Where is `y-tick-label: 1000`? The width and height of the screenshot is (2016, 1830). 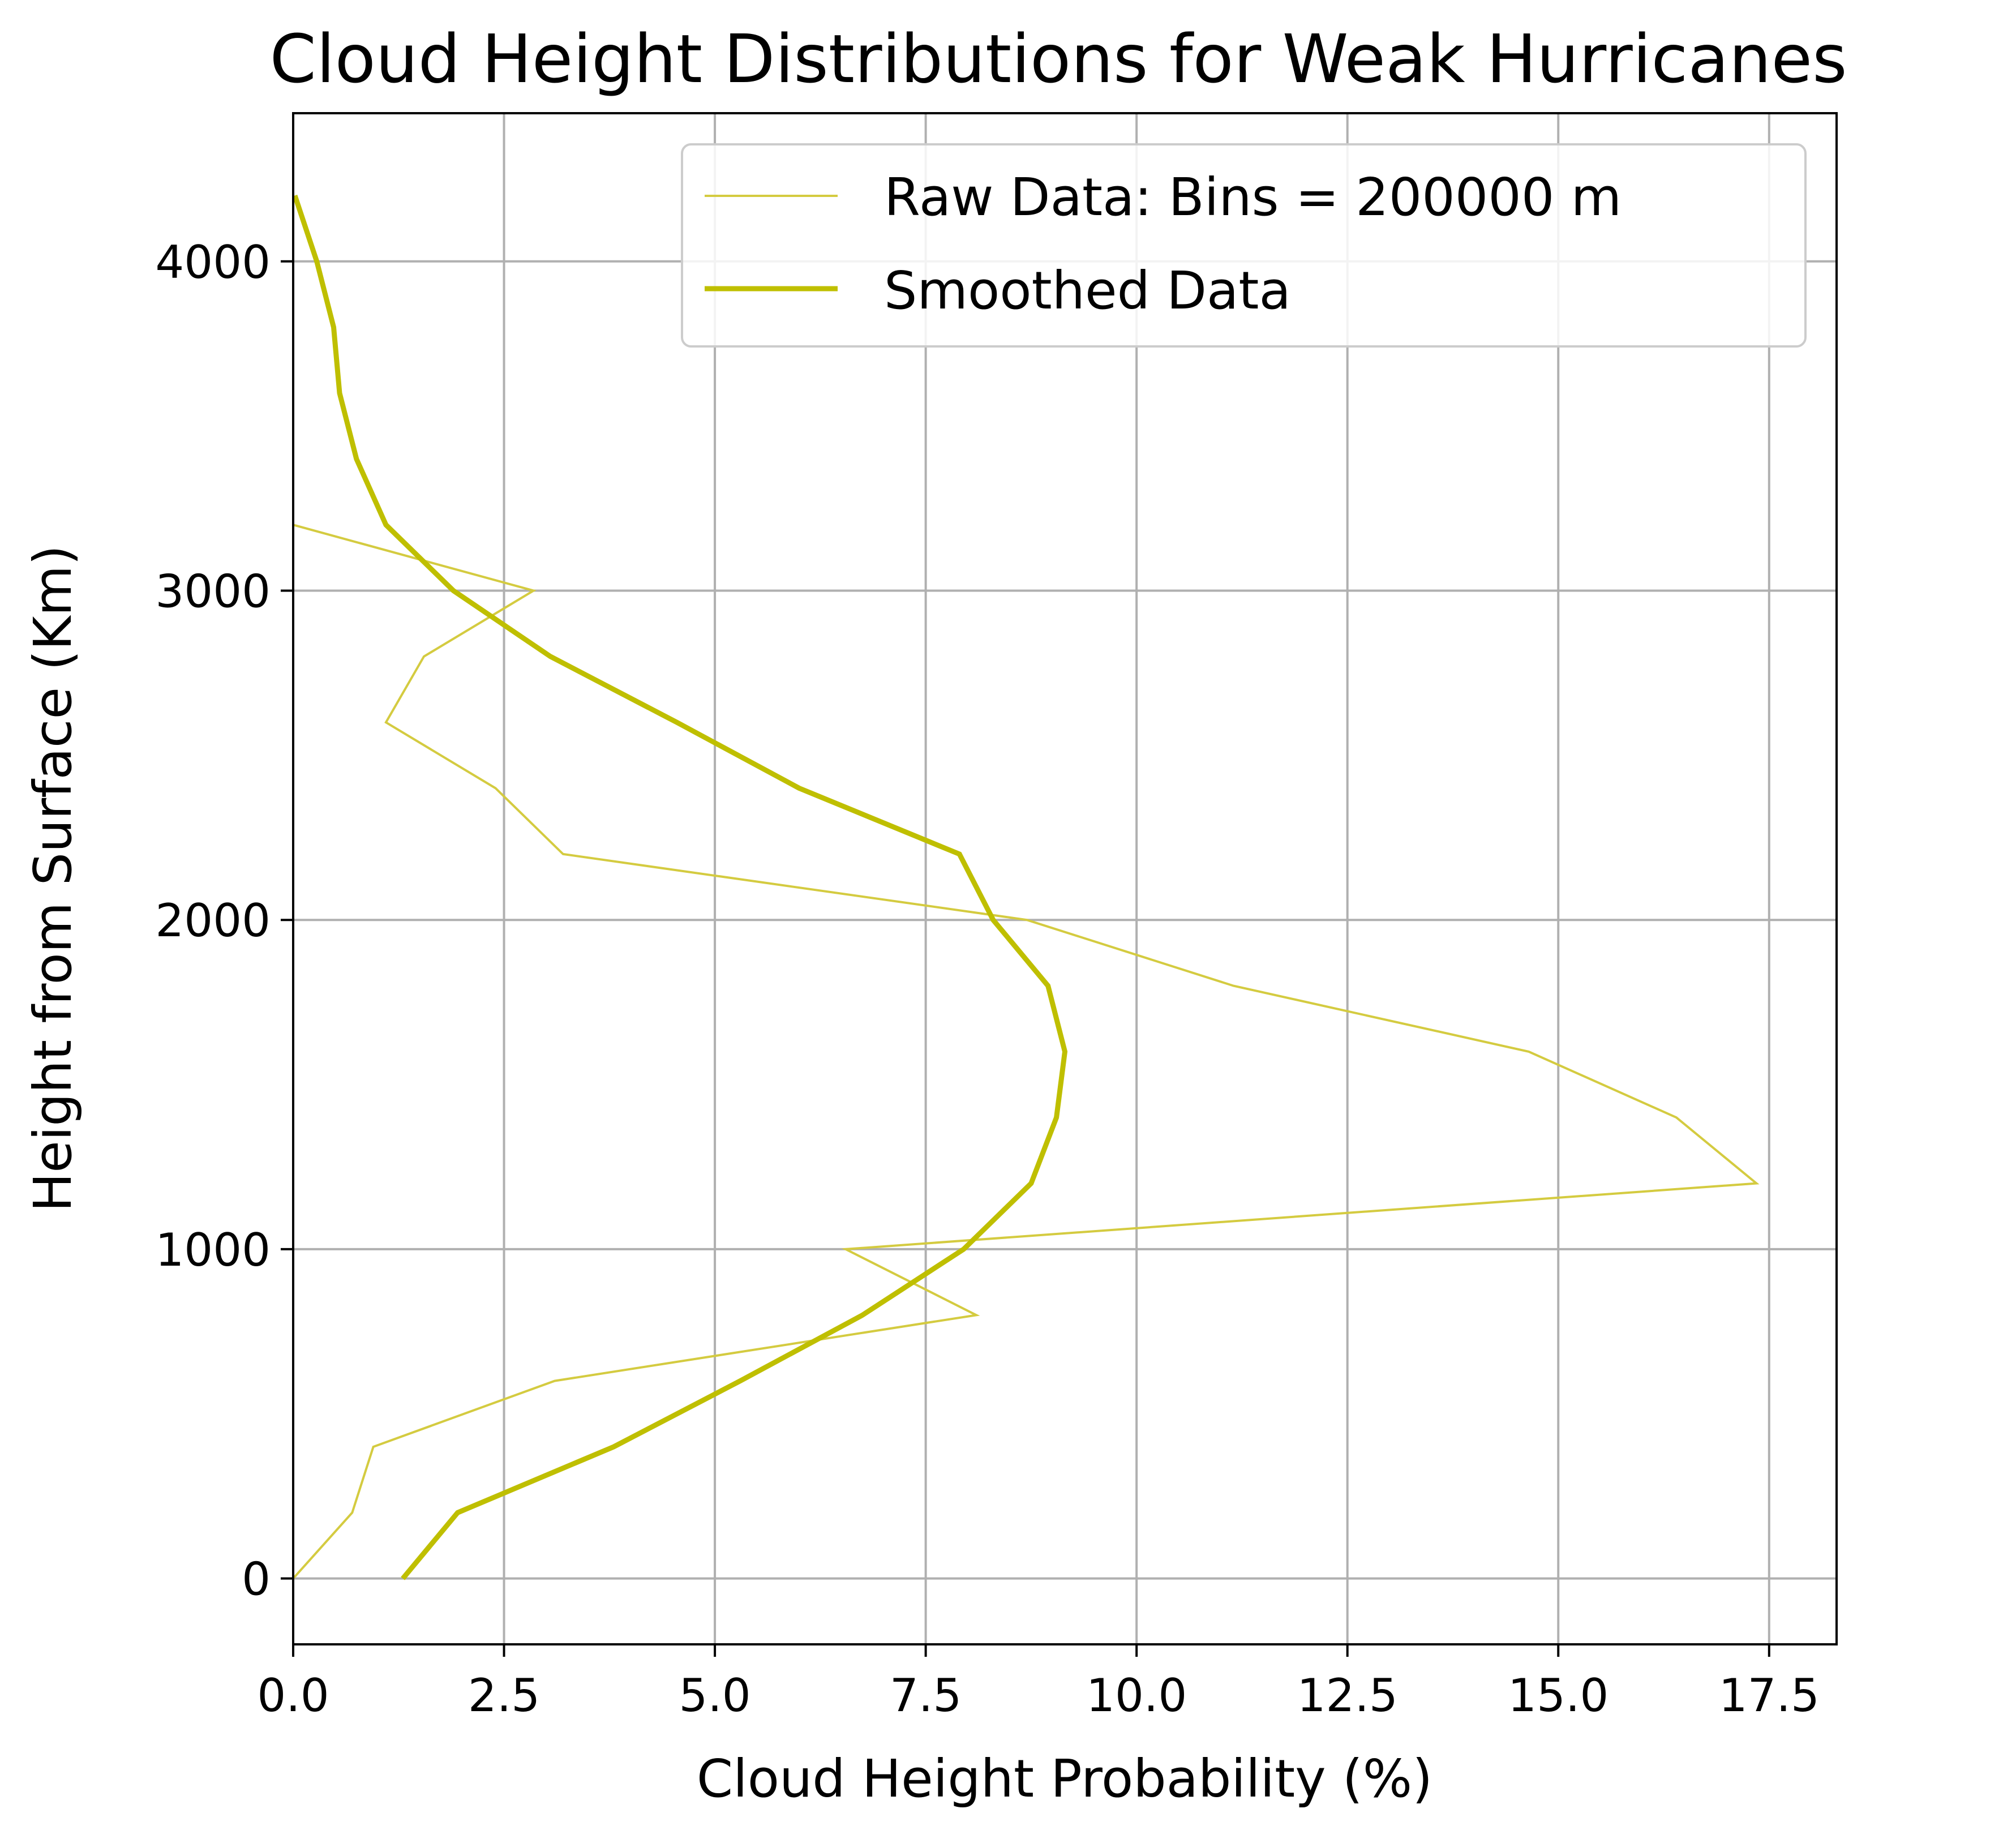 y-tick-label: 1000 is located at coordinates (213, 1250).